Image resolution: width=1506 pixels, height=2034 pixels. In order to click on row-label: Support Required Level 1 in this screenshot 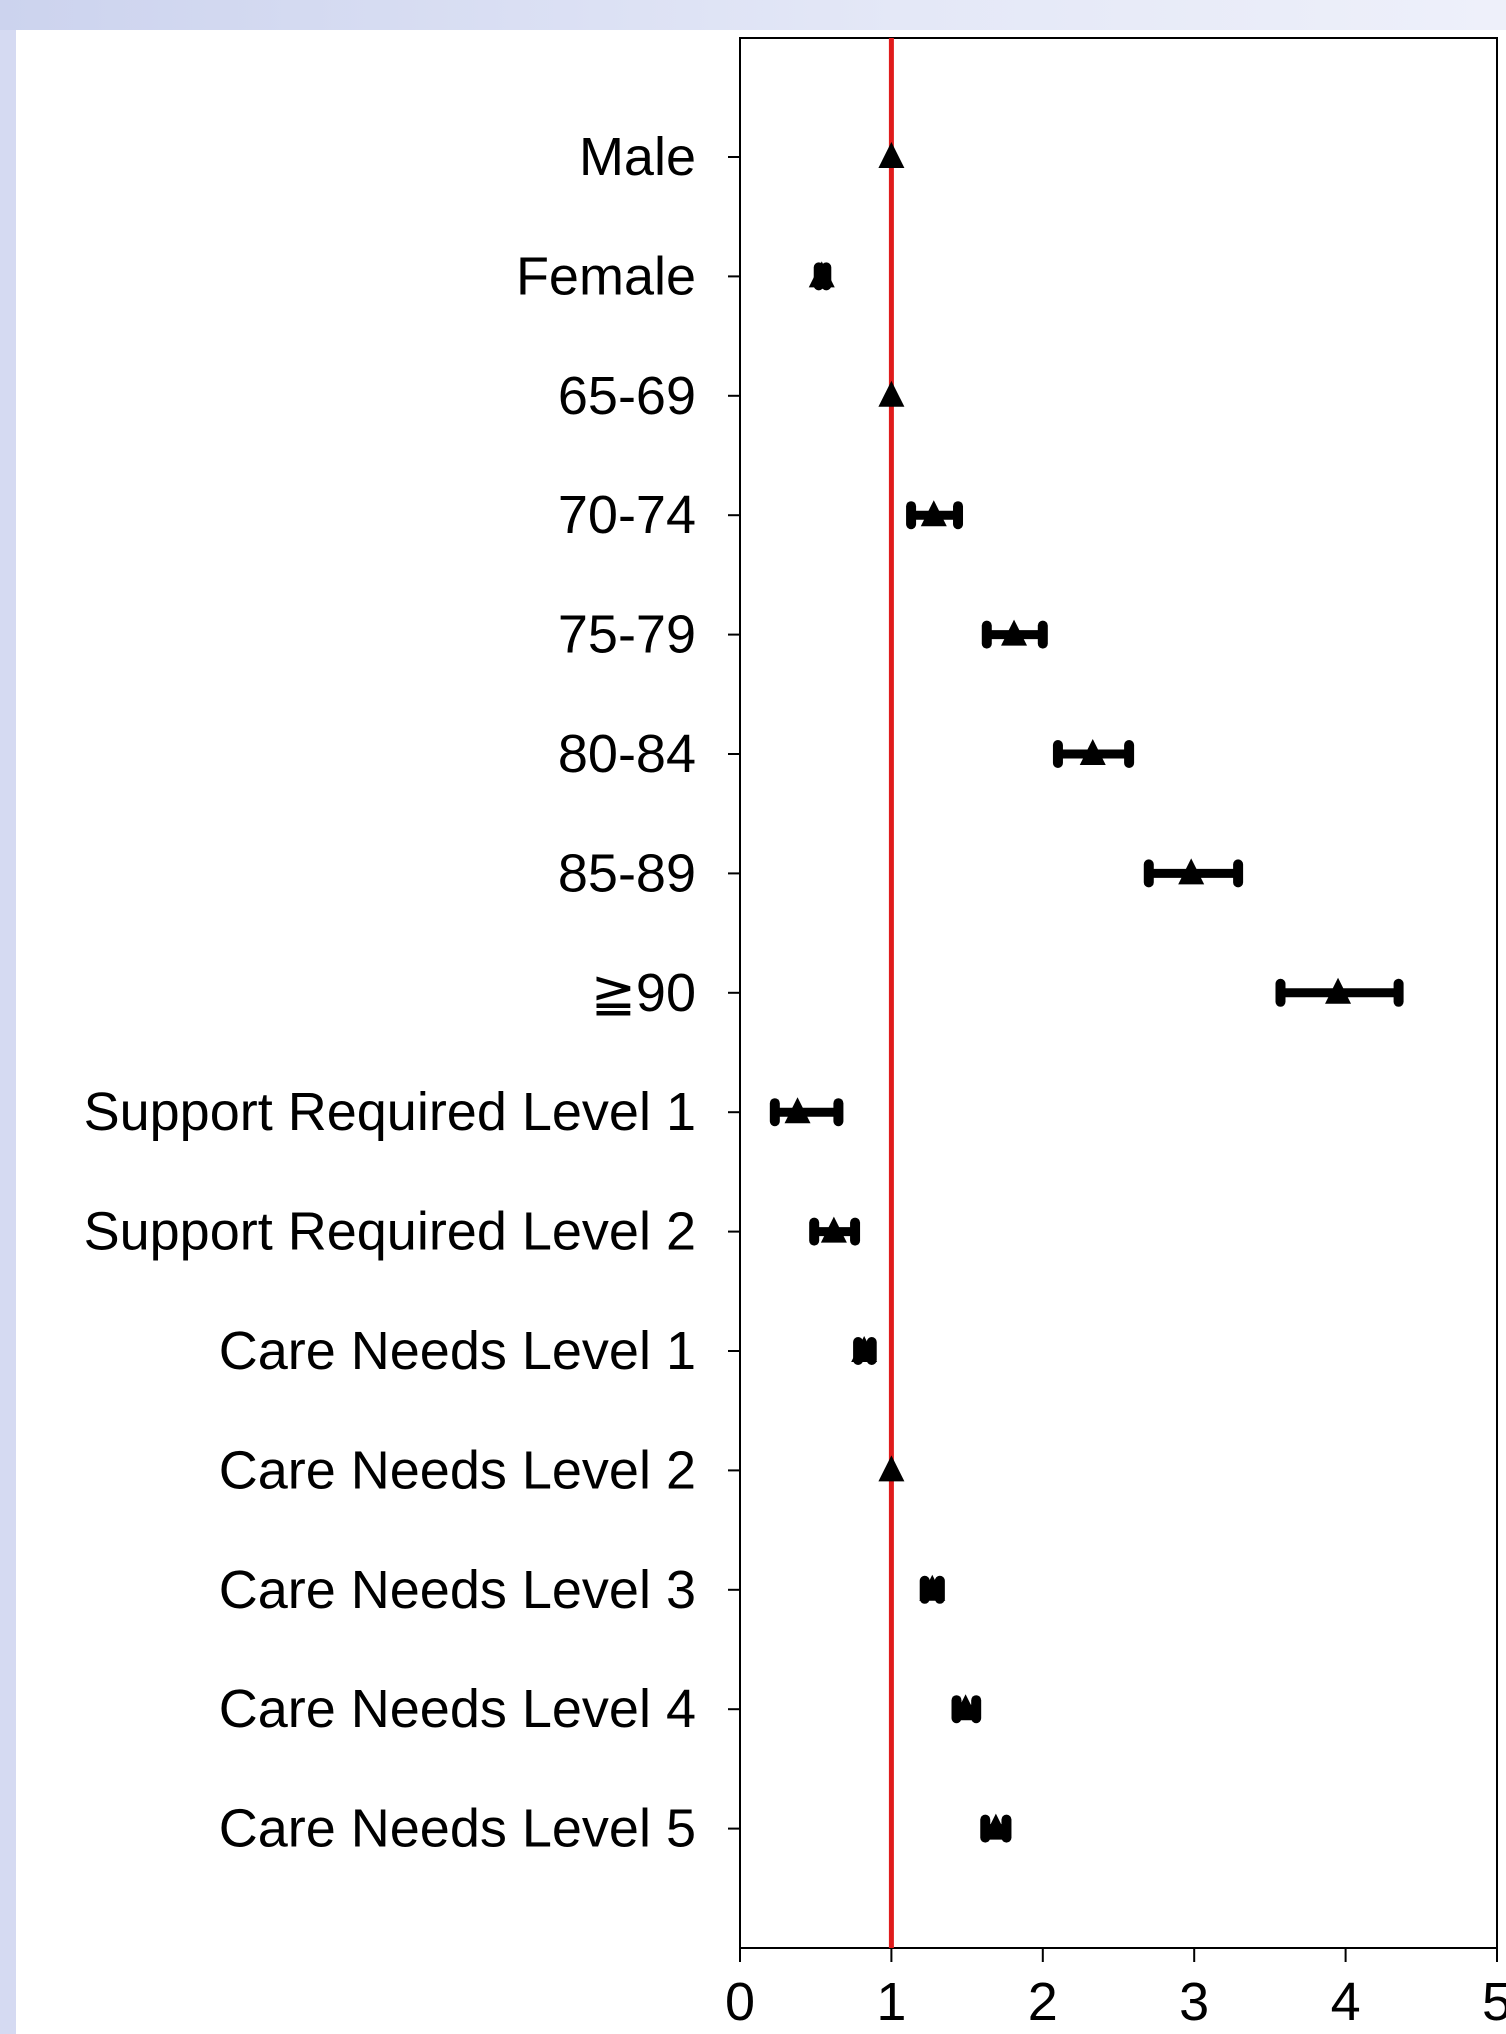, I will do `click(390, 1112)`.